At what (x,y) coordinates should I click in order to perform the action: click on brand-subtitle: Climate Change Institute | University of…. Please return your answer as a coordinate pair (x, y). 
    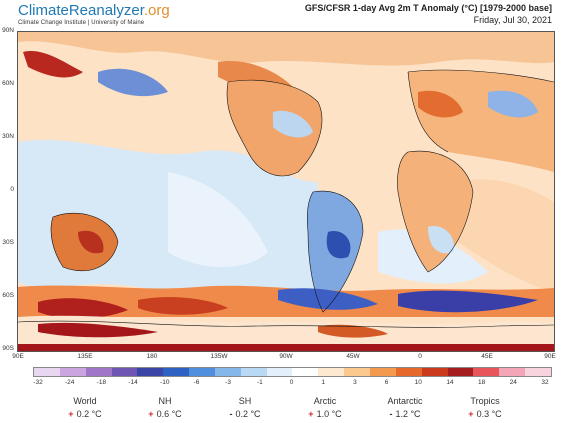
    Looking at the image, I should click on (81, 23).